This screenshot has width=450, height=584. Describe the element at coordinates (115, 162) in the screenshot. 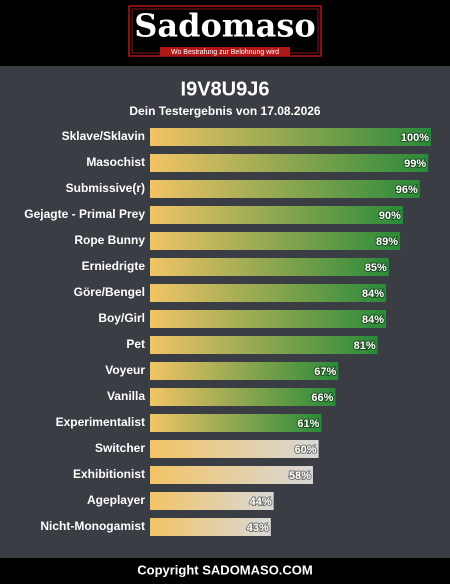

I see `category-label: Masochist` at that location.